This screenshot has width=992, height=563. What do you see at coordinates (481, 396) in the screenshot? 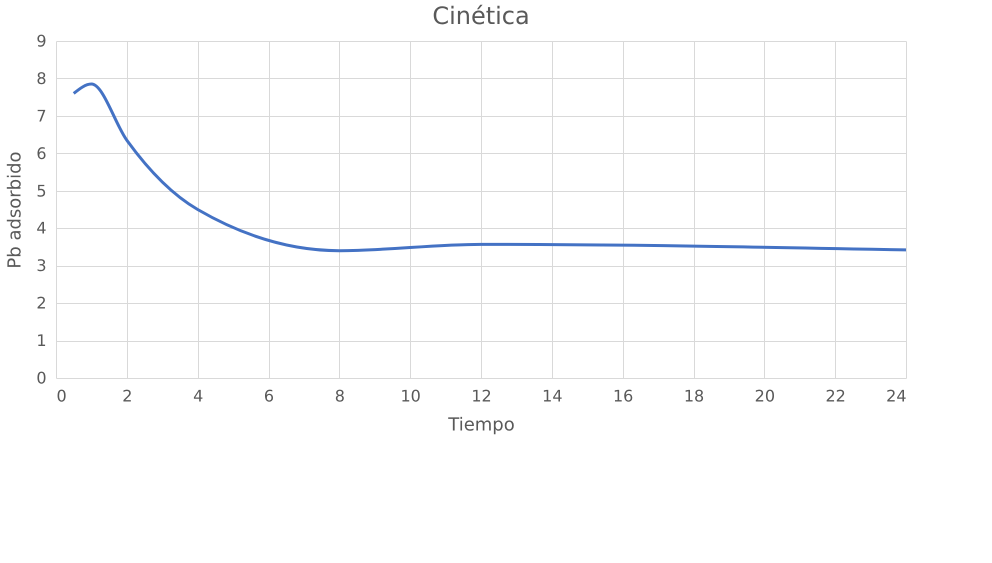
I see `x-tick-label: 12` at bounding box center [481, 396].